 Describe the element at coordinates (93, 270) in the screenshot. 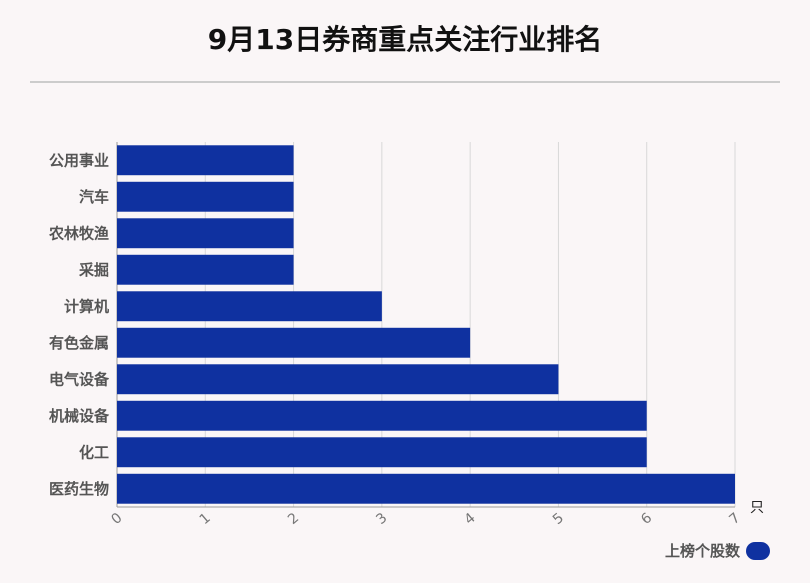

I see `category-label: 采掘` at that location.